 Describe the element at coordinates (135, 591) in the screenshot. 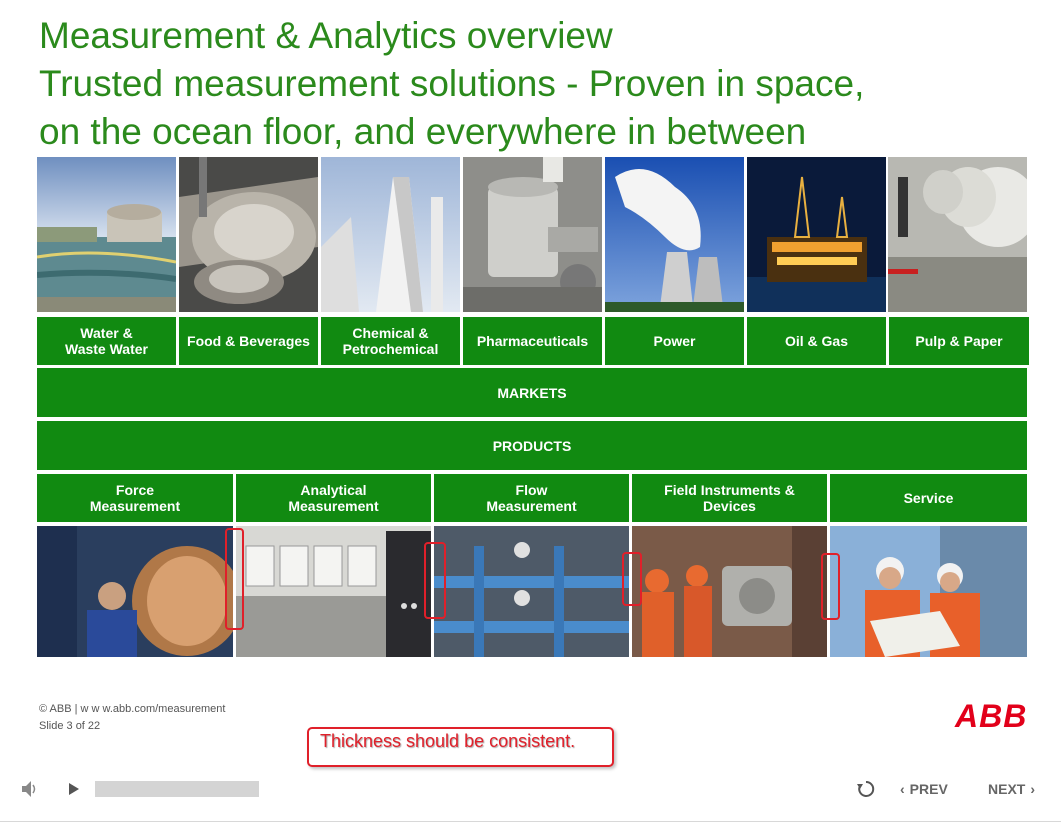

I see `force-measurement-image` at that location.